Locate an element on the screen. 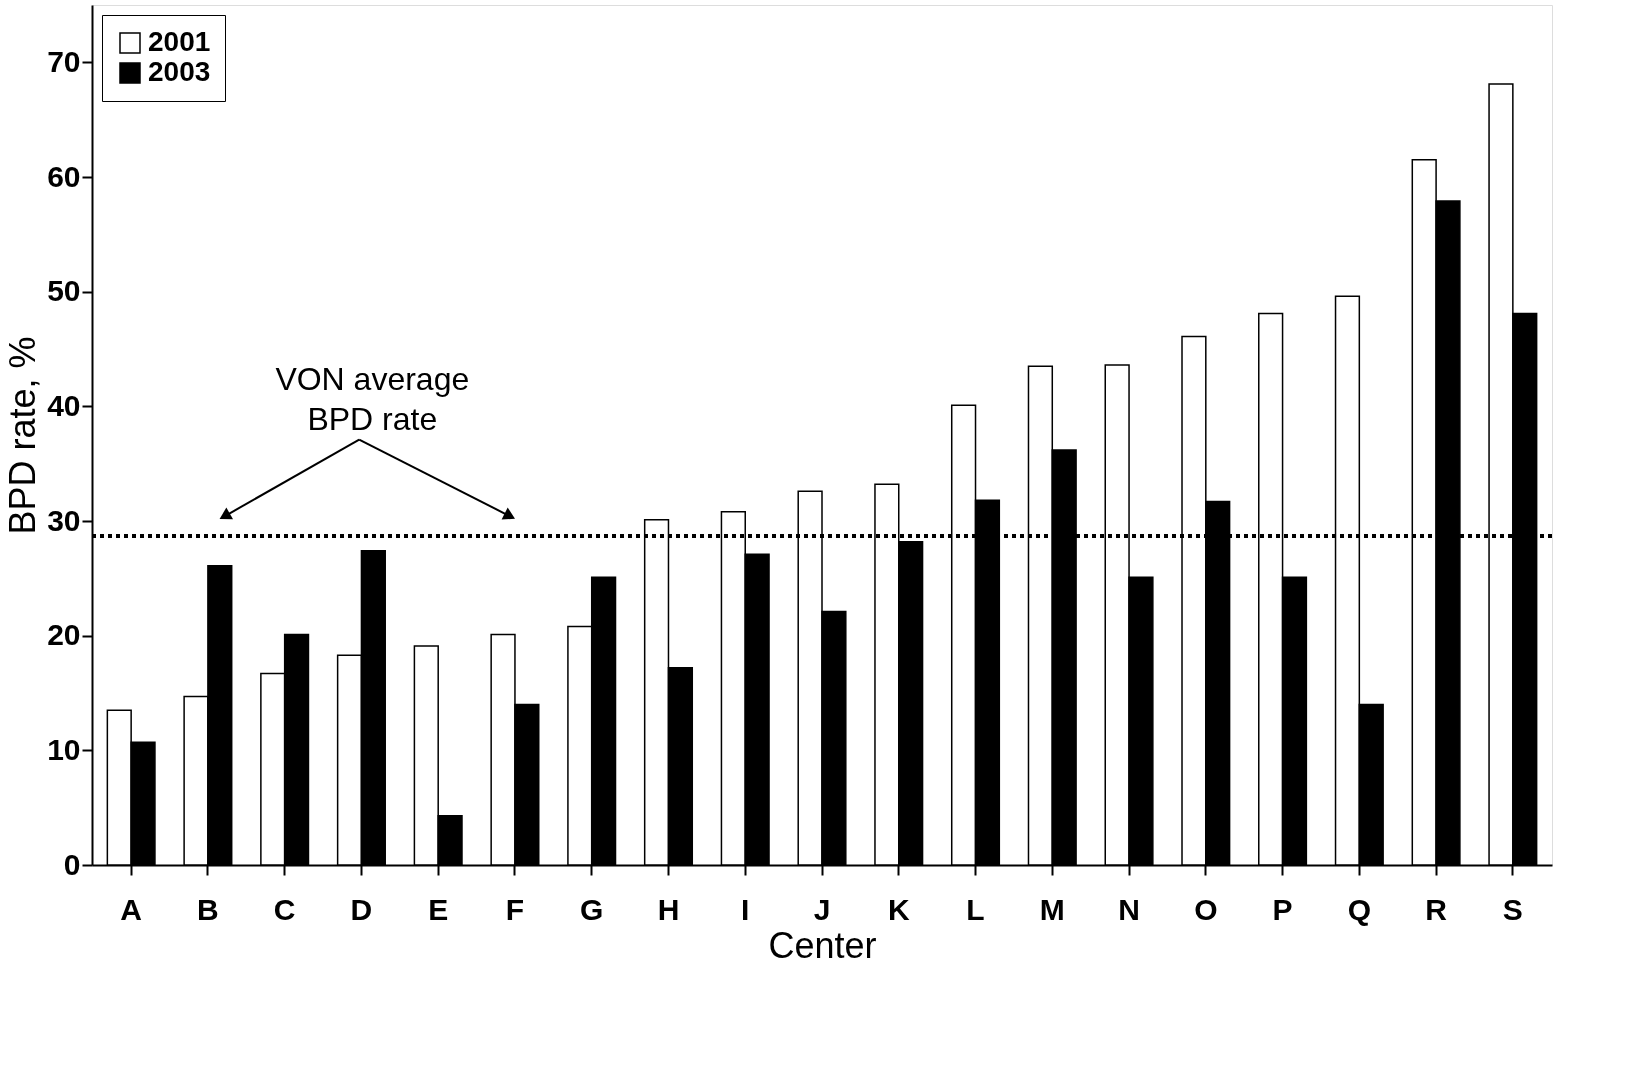 The height and width of the screenshot is (1075, 1633). y-tick-label: 30 is located at coordinates (64, 520).